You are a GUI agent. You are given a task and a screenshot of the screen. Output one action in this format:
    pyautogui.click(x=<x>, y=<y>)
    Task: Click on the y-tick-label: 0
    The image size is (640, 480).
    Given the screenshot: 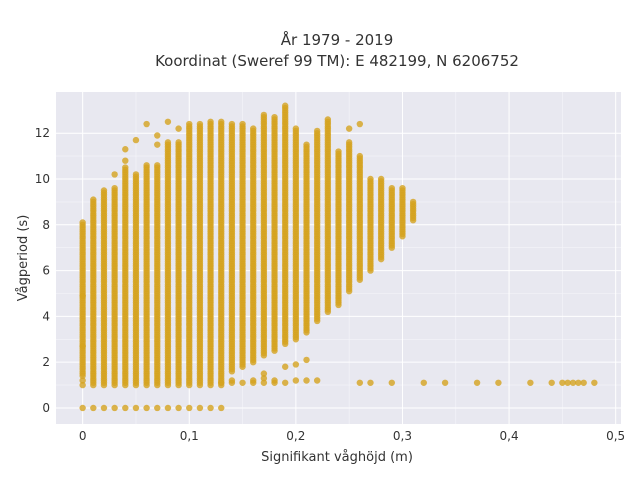 What is the action you would take?
    pyautogui.click(x=46, y=408)
    